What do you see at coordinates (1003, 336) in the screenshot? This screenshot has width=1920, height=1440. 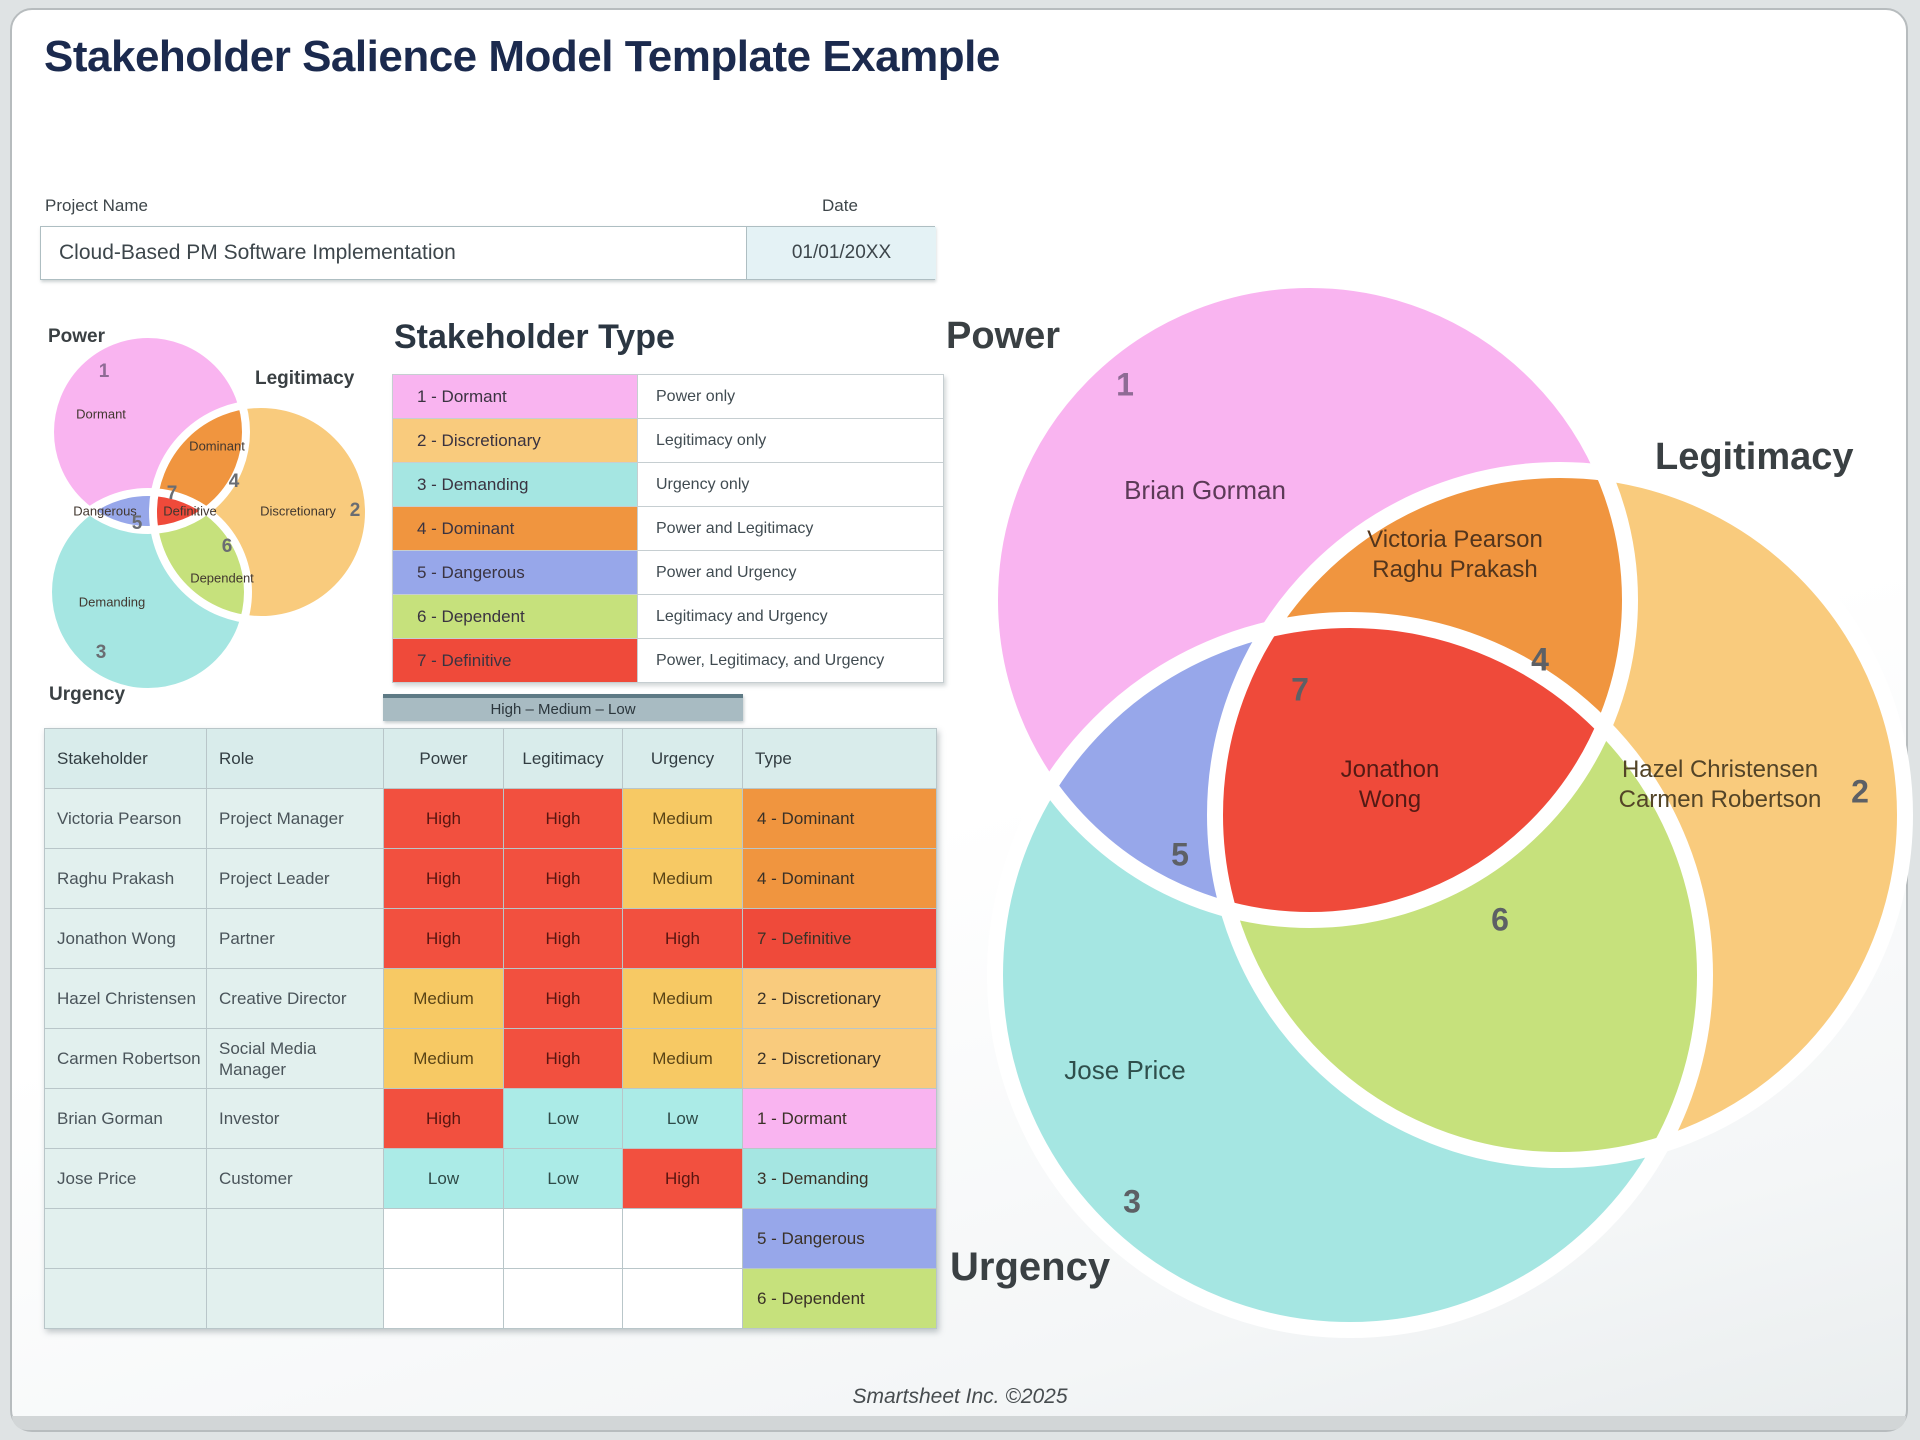 I see `power-circle-label: Power` at bounding box center [1003, 336].